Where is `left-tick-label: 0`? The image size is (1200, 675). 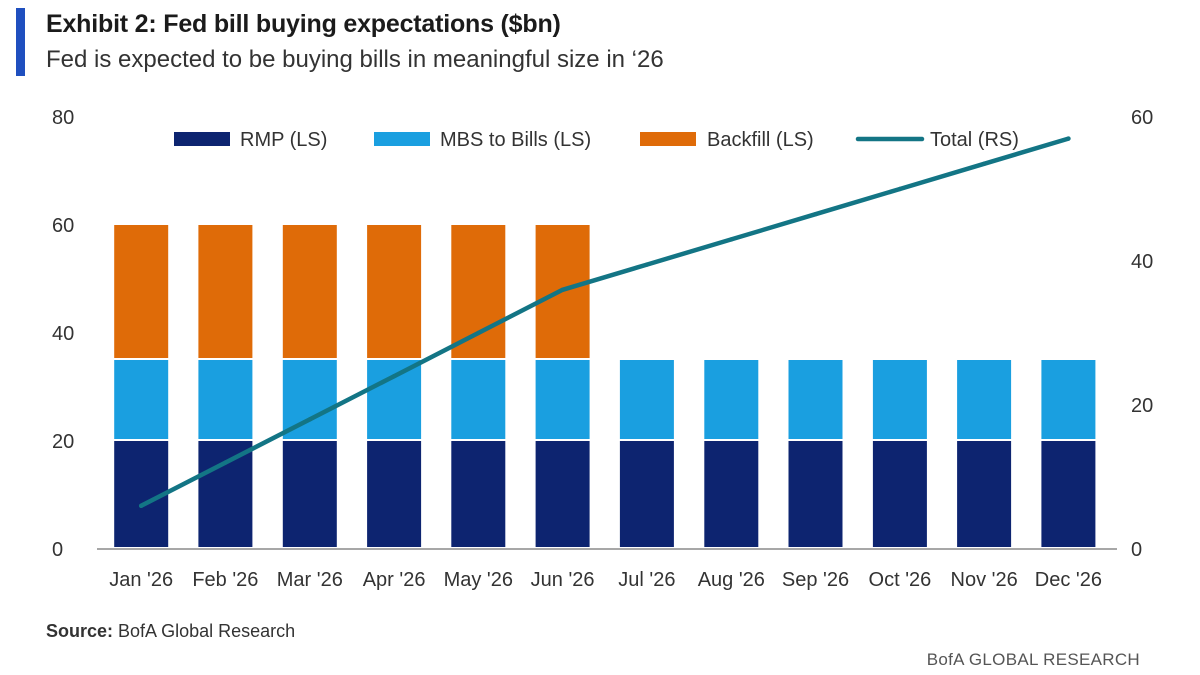 left-tick-label: 0 is located at coordinates (57, 550).